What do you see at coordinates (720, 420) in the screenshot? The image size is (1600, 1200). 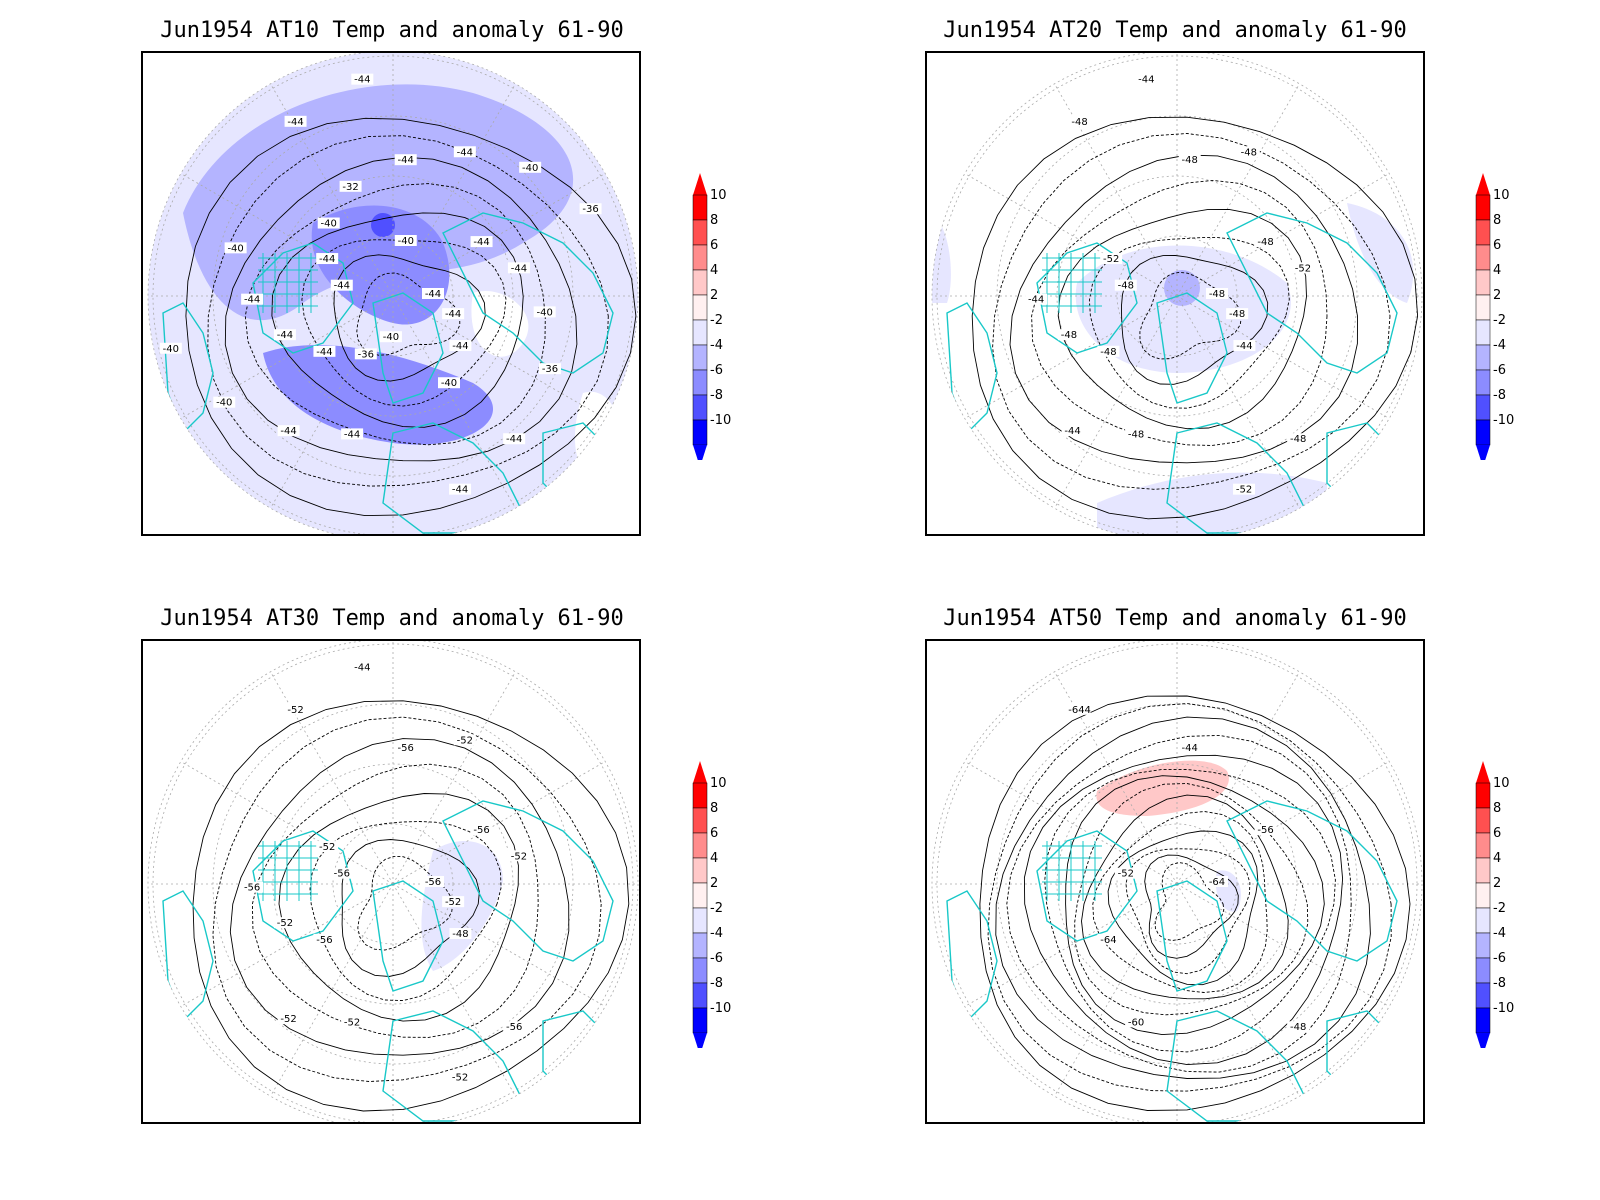 I see `colorbar-tick-label: -10` at bounding box center [720, 420].